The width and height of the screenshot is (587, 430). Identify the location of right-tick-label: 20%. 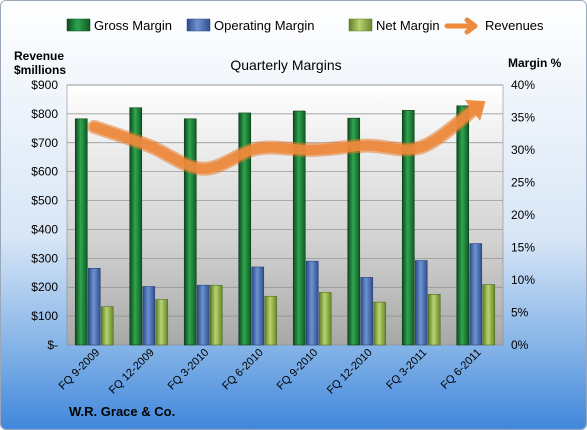
(523, 215).